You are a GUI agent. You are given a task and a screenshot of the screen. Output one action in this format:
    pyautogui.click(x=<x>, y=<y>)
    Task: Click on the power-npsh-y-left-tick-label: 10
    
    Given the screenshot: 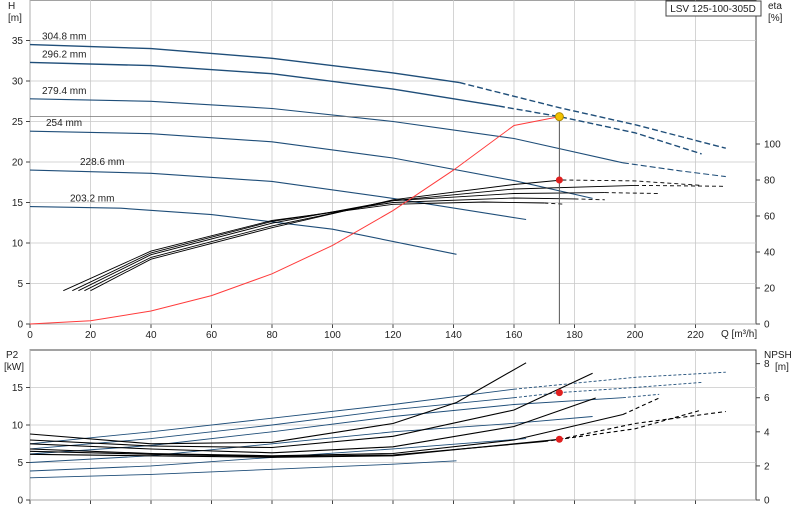 What is the action you would take?
    pyautogui.click(x=18, y=426)
    